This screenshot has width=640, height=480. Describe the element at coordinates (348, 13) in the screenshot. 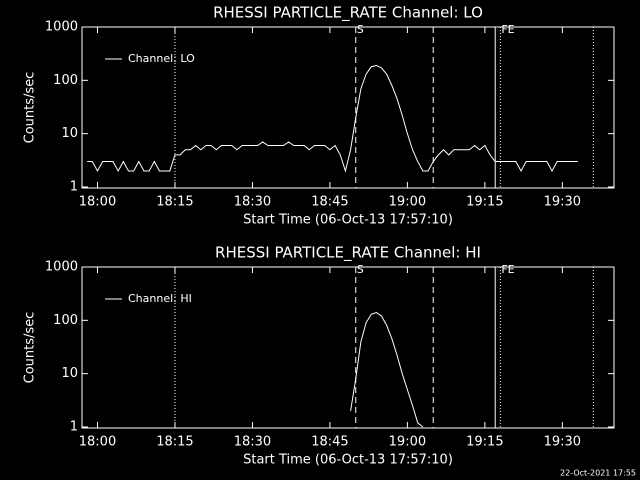

I see `chart-title: RHESSI PARTICLE_RATE Channel: LO` at that location.